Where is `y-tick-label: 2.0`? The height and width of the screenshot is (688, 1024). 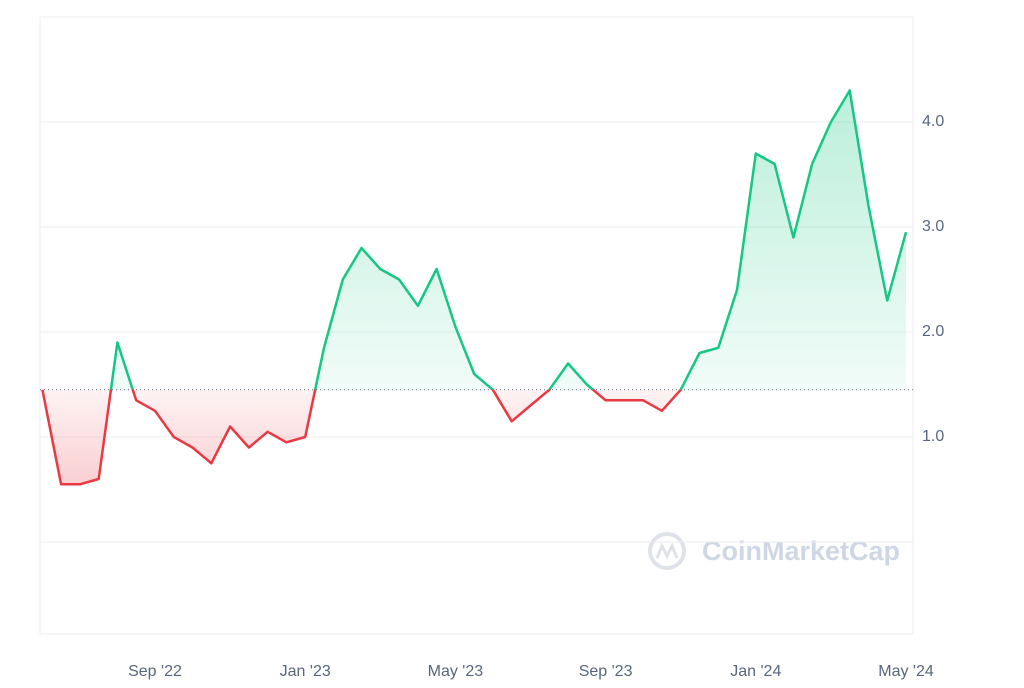 y-tick-label: 2.0 is located at coordinates (933, 331).